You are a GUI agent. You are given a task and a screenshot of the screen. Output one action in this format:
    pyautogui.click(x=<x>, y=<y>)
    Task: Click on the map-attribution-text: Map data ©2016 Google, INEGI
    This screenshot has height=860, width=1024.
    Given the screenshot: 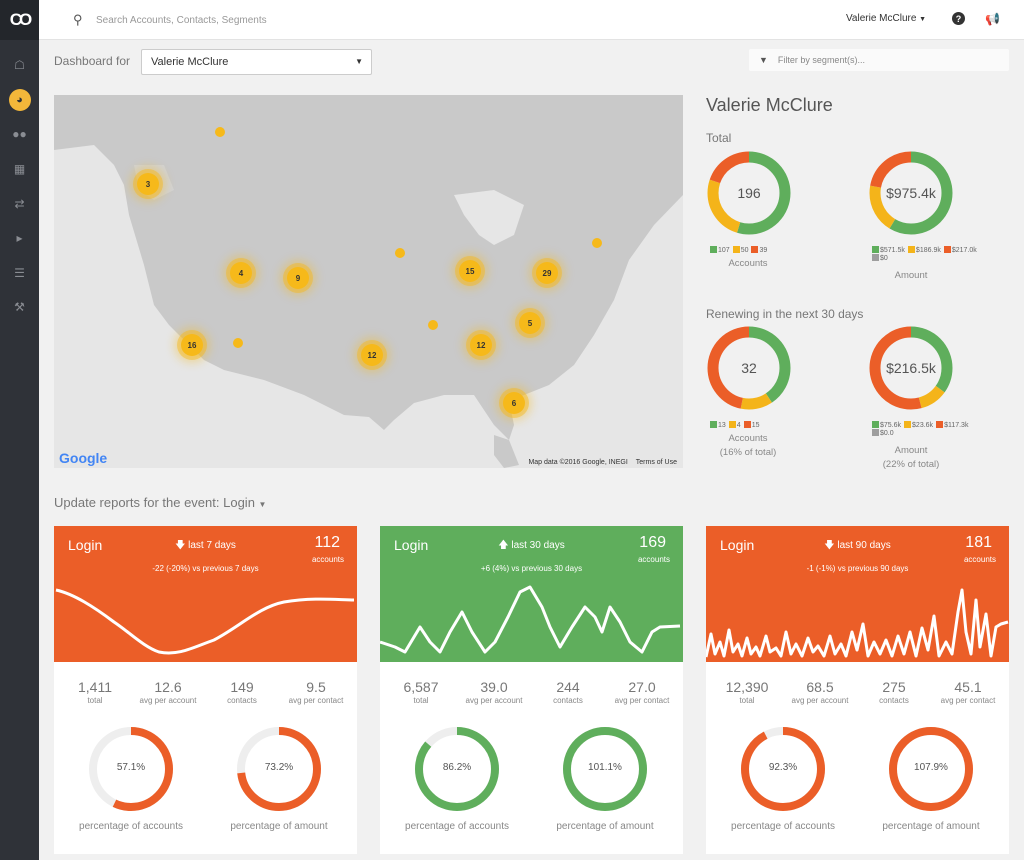 What is the action you would take?
    pyautogui.click(x=578, y=462)
    